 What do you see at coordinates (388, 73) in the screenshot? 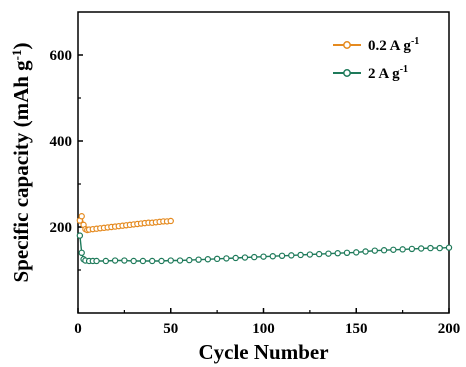
I see `legend-label: 2 A g-1` at bounding box center [388, 73].